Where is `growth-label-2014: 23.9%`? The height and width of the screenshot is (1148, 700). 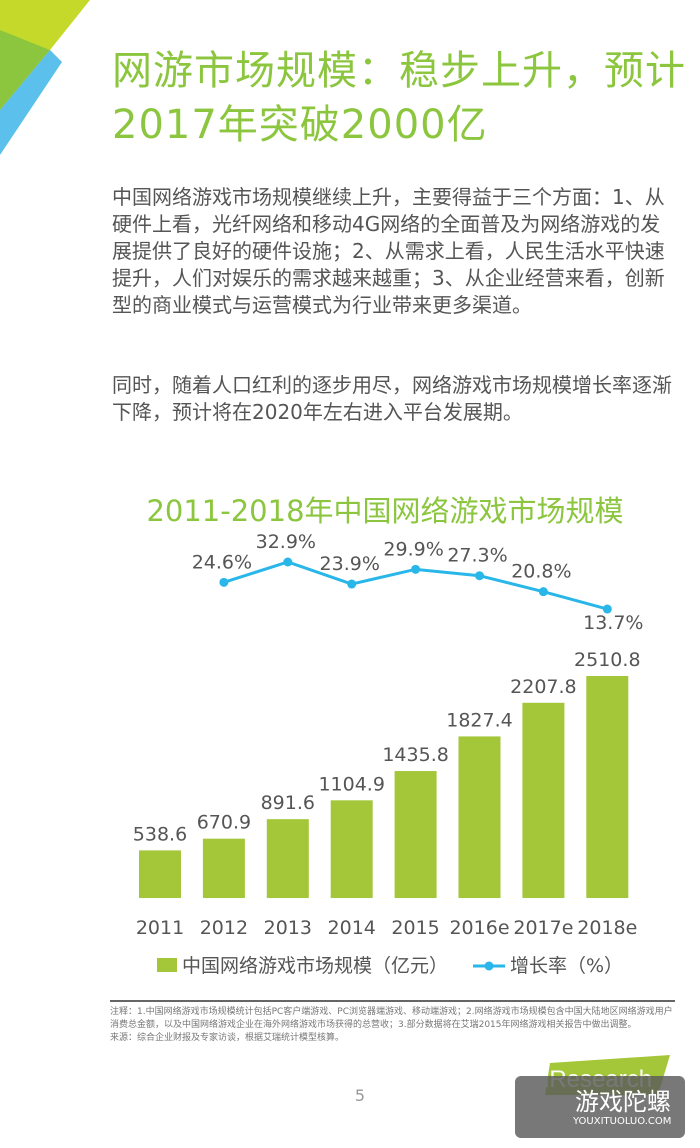
growth-label-2014: 23.9% is located at coordinates (350, 564).